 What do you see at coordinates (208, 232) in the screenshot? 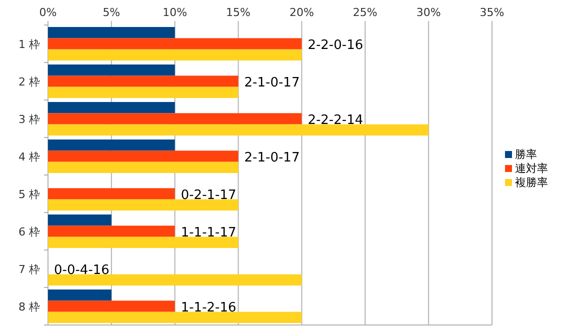
I see `annotation: 1-1-1-17` at bounding box center [208, 232].